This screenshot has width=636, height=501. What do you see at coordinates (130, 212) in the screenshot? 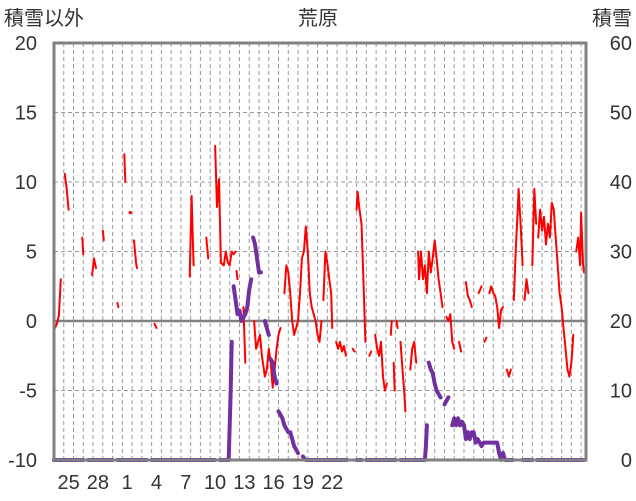
I see `temperature-line-point` at bounding box center [130, 212].